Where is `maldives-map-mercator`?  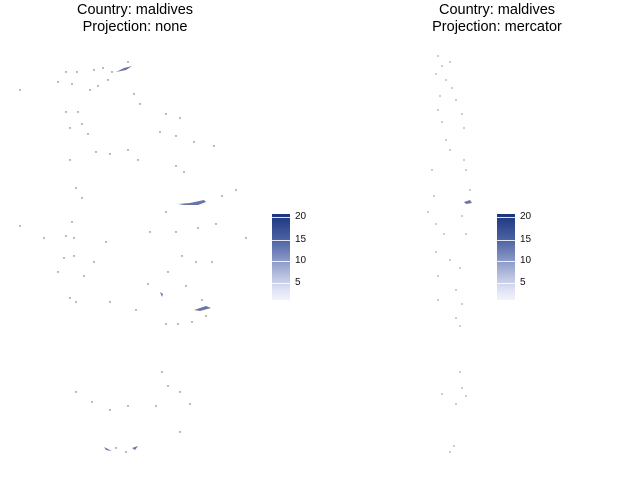 maldives-map-mercator is located at coordinates (449, 254).